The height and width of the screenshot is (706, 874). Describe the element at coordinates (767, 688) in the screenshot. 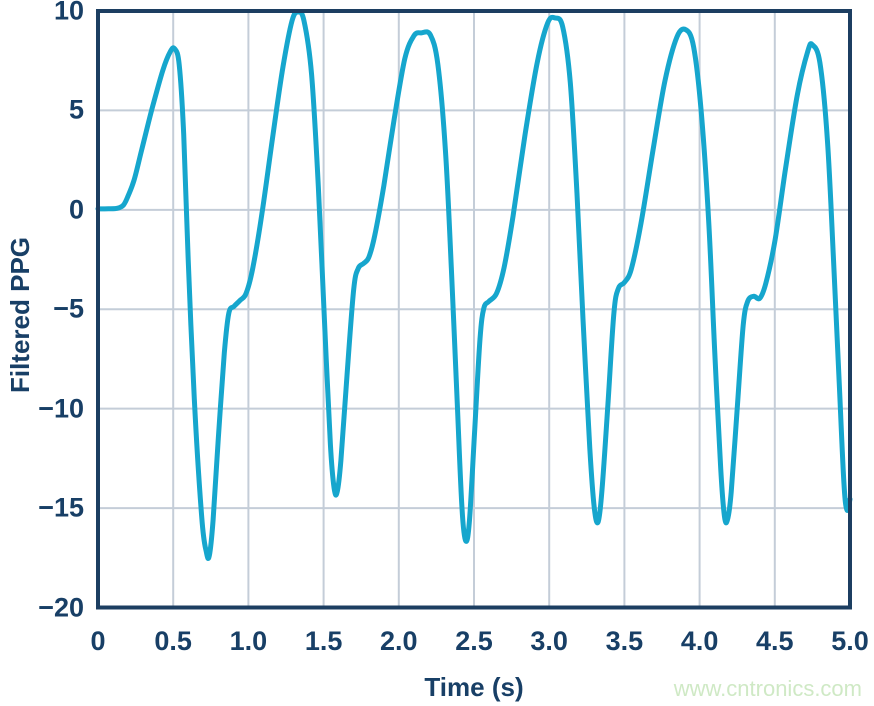

I see `watermark-text: www.cntronics.com` at that location.